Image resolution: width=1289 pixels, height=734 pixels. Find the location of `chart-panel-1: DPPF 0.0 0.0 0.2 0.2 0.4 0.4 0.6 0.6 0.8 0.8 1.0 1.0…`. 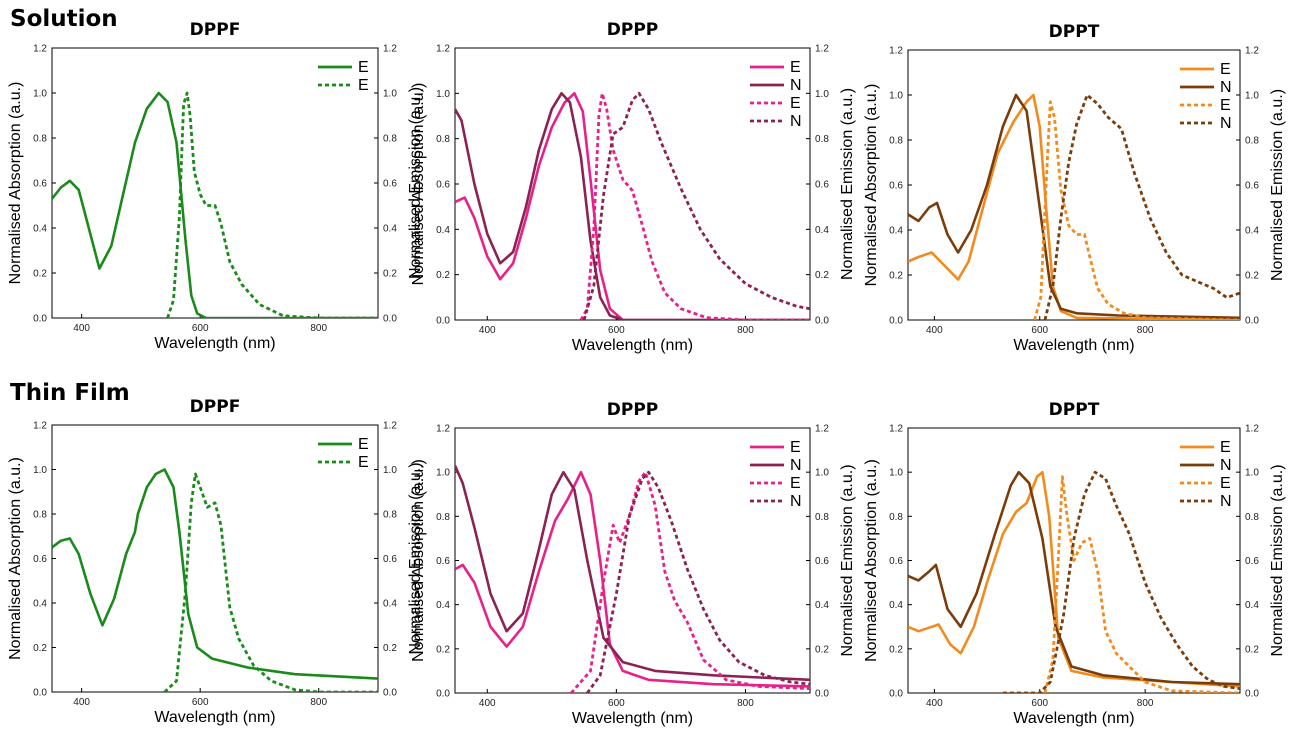

chart-panel-1: DPPF 0.0 0.0 0.2 0.2 0.4 0.4 0.6 0.6 0.8 0.8 1.0 1.0… is located at coordinates (215, 186).